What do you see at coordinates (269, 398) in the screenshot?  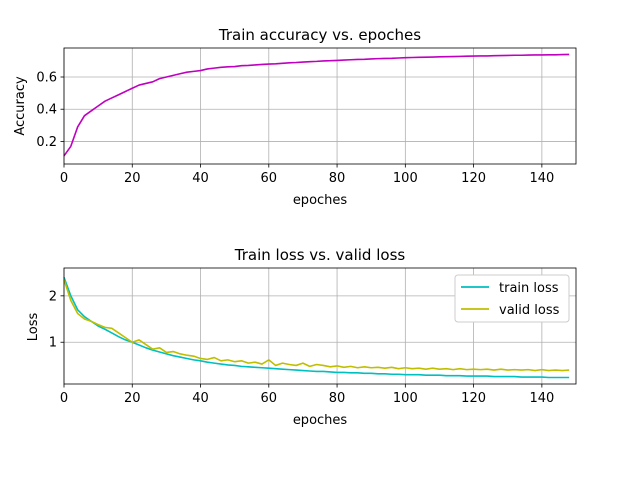 I see `loss-x-tick-label: 60` at bounding box center [269, 398].